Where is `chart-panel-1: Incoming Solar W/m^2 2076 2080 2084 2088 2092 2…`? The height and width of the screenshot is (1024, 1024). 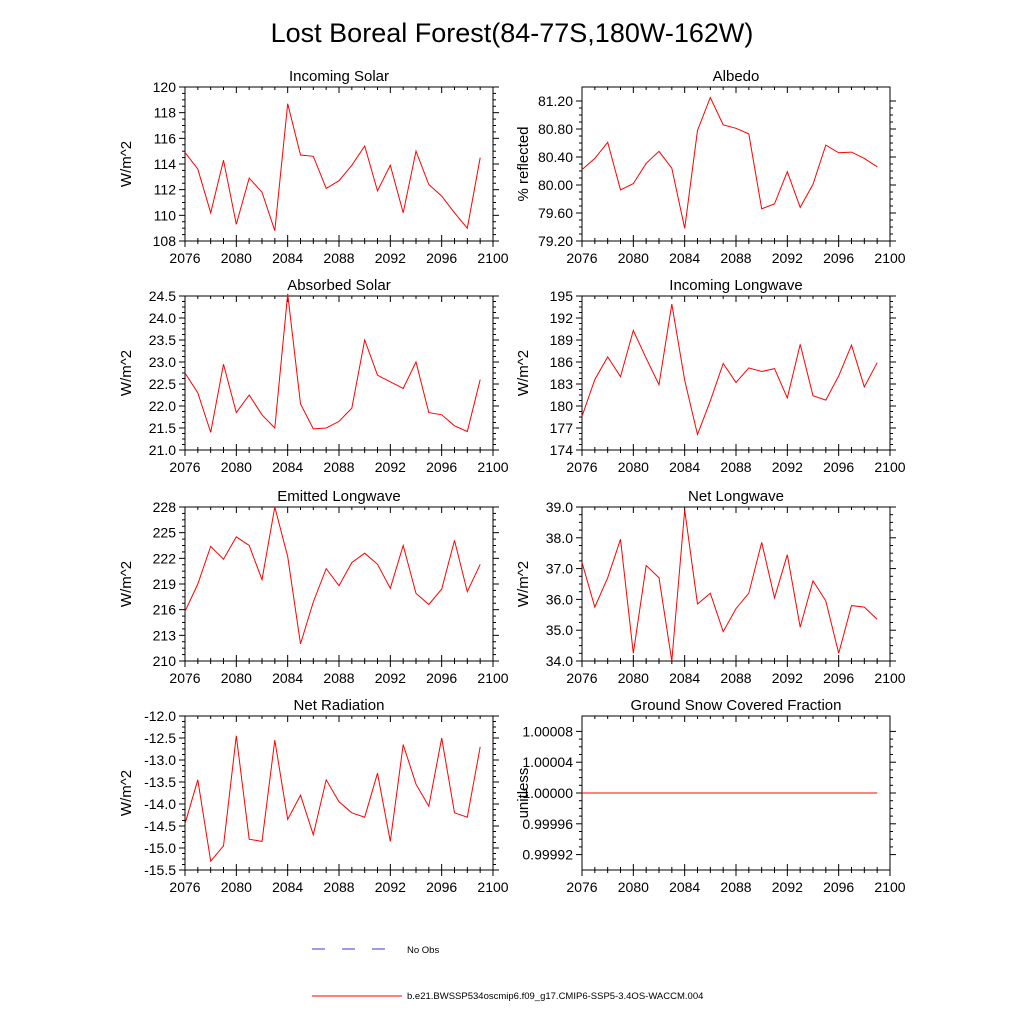
chart-panel-1: Incoming Solar W/m^2 2076 2080 2084 2088 2092 2… is located at coordinates (313, 167).